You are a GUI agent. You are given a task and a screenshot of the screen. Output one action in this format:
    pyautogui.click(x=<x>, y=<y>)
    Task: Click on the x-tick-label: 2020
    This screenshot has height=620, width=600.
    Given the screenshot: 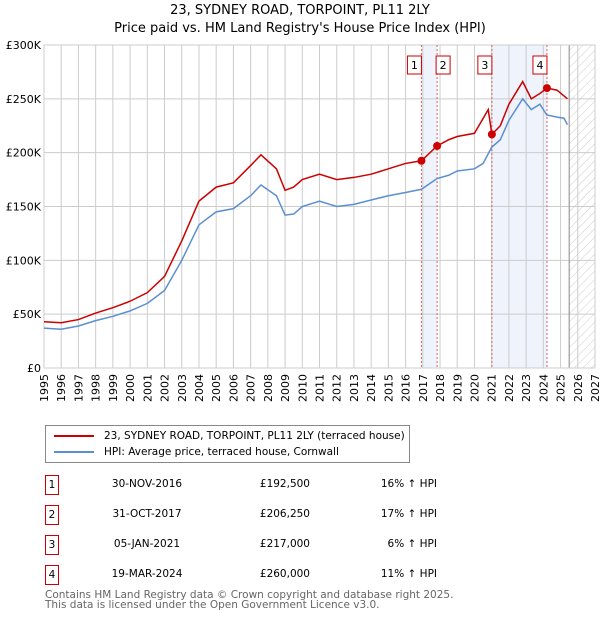 What is the action you would take?
    pyautogui.click(x=474, y=388)
    